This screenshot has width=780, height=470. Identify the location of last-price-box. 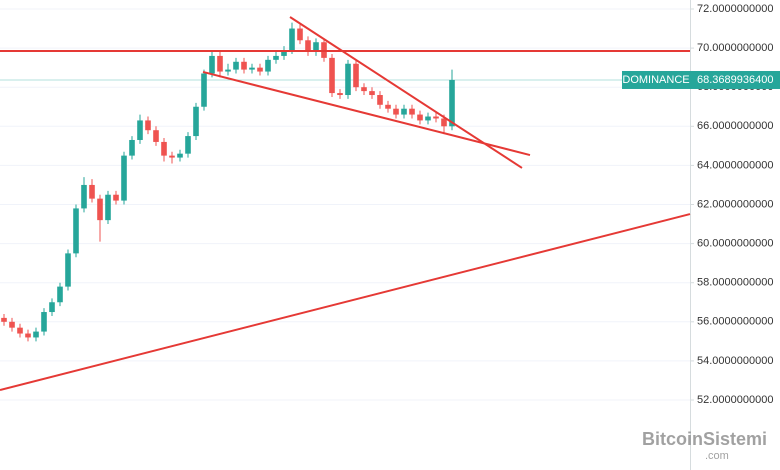
(735, 79).